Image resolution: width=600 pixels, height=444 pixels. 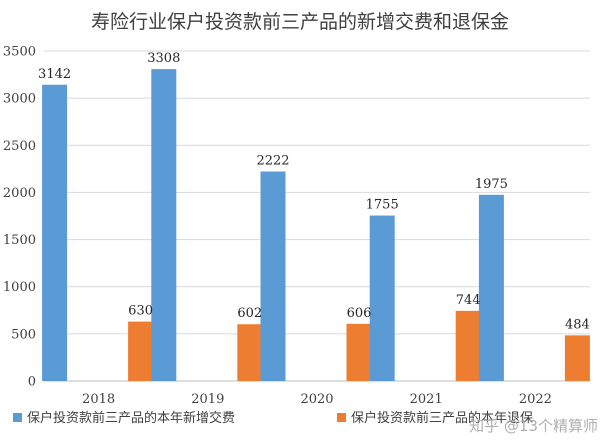 I want to click on data-label-series-2-2019: 602, so click(x=249, y=313).